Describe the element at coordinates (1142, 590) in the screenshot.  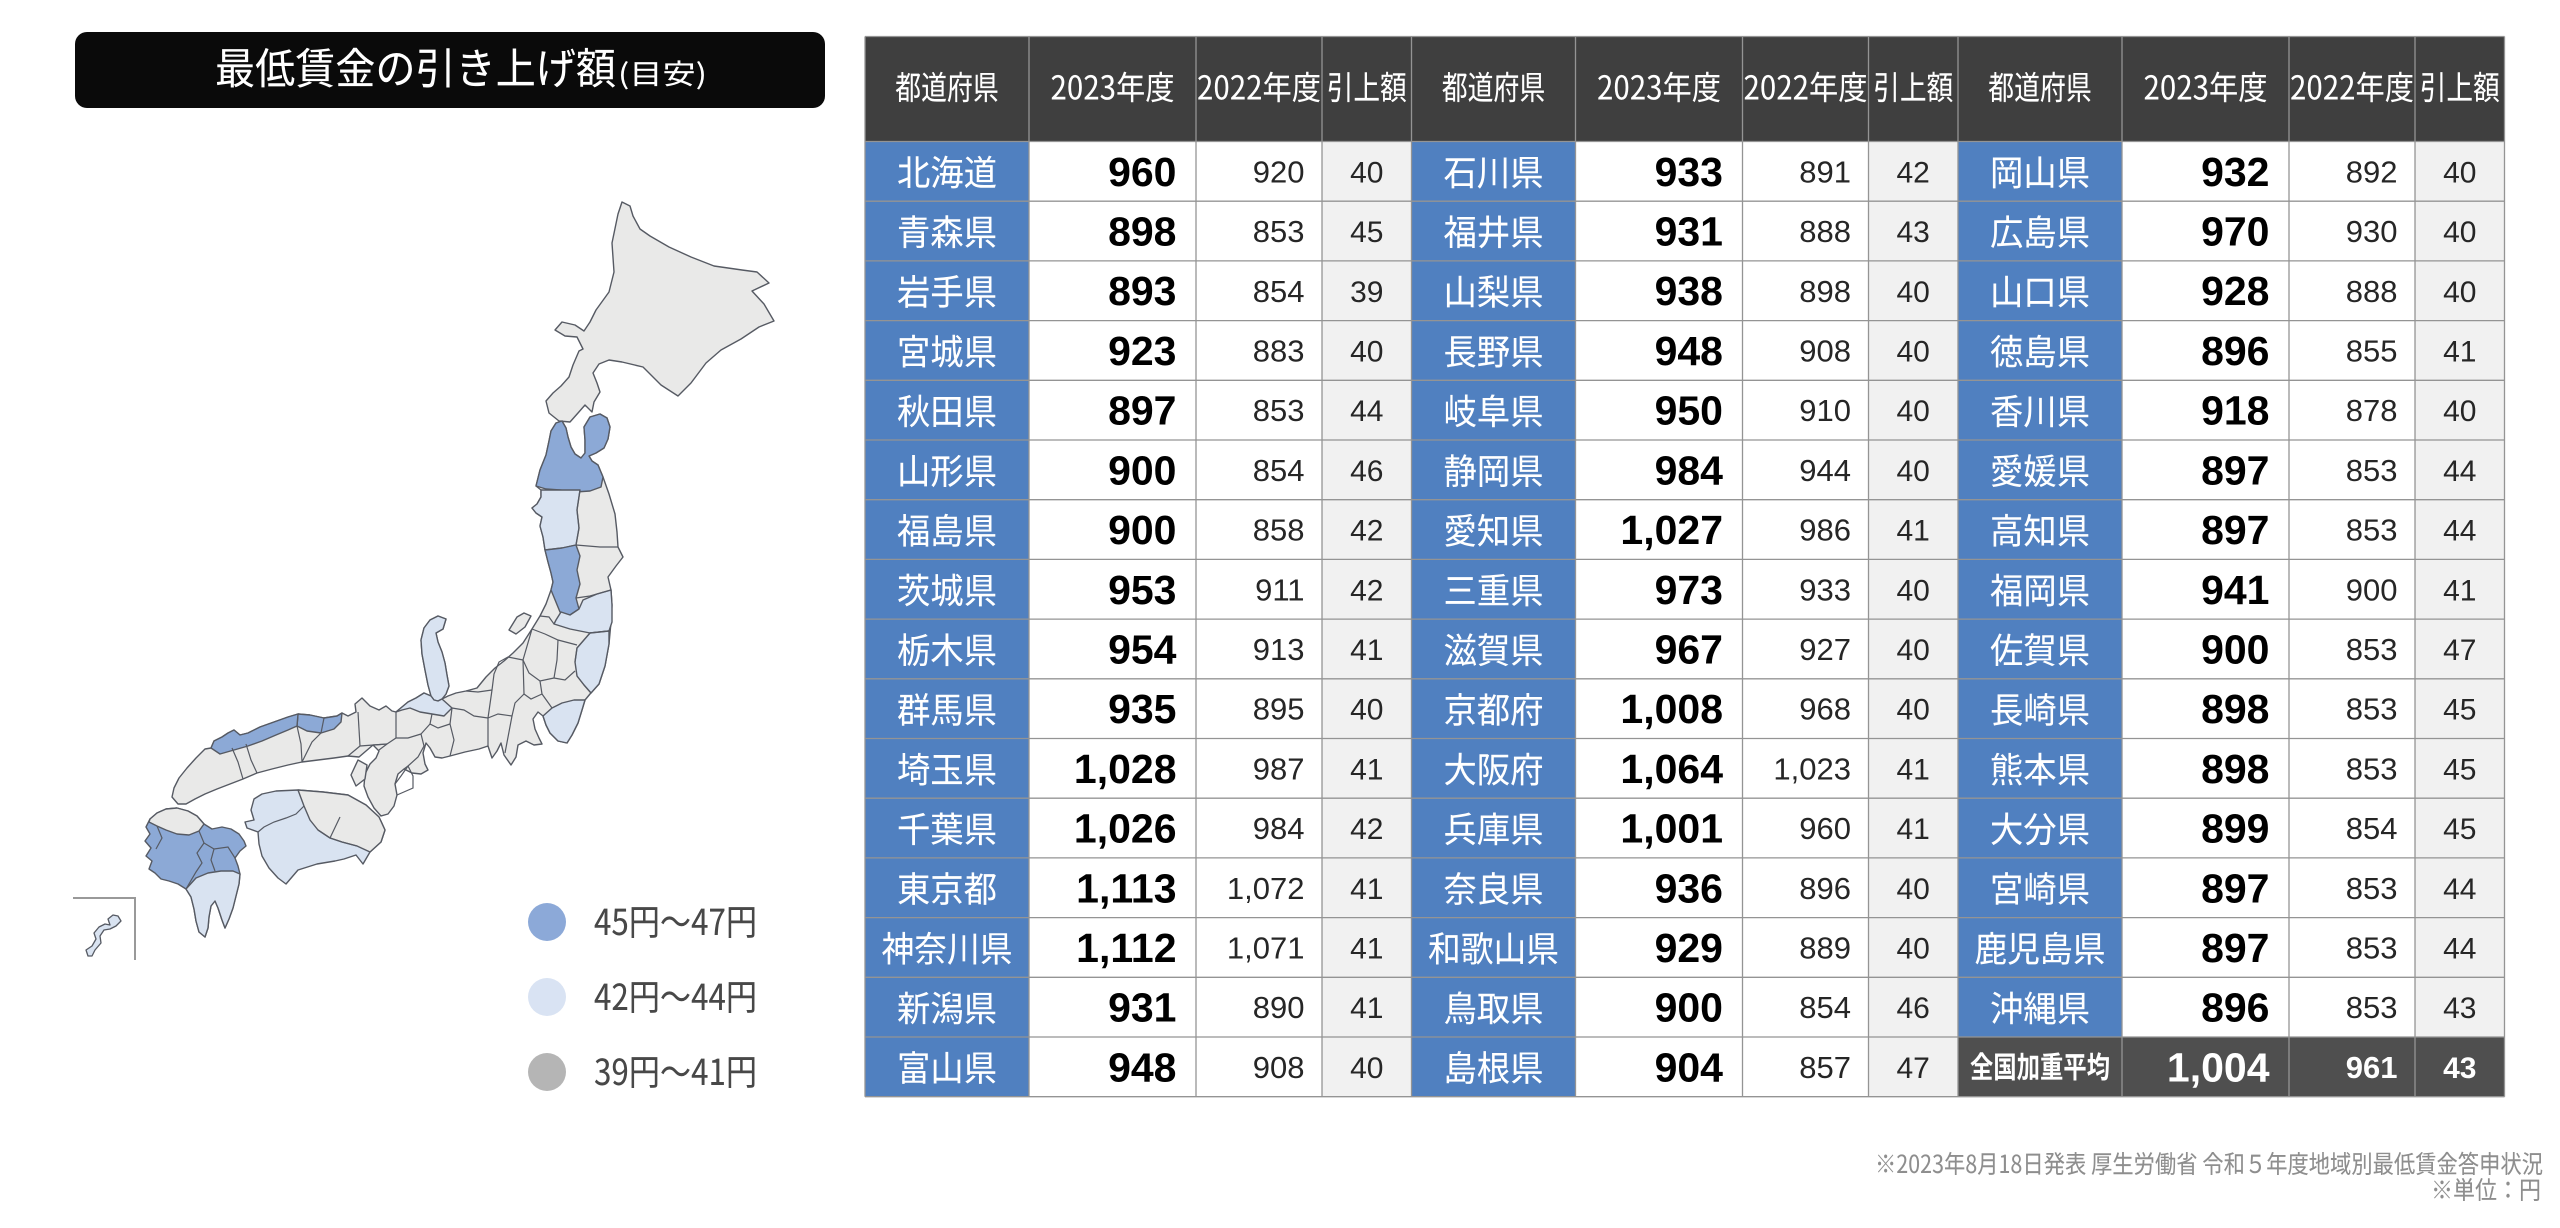
I see `svg-text: 953` at that location.